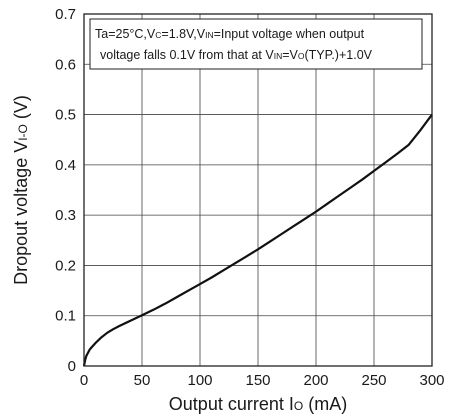  What do you see at coordinates (65, 215) in the screenshot?
I see `y-tick-label: 0.3` at bounding box center [65, 215].